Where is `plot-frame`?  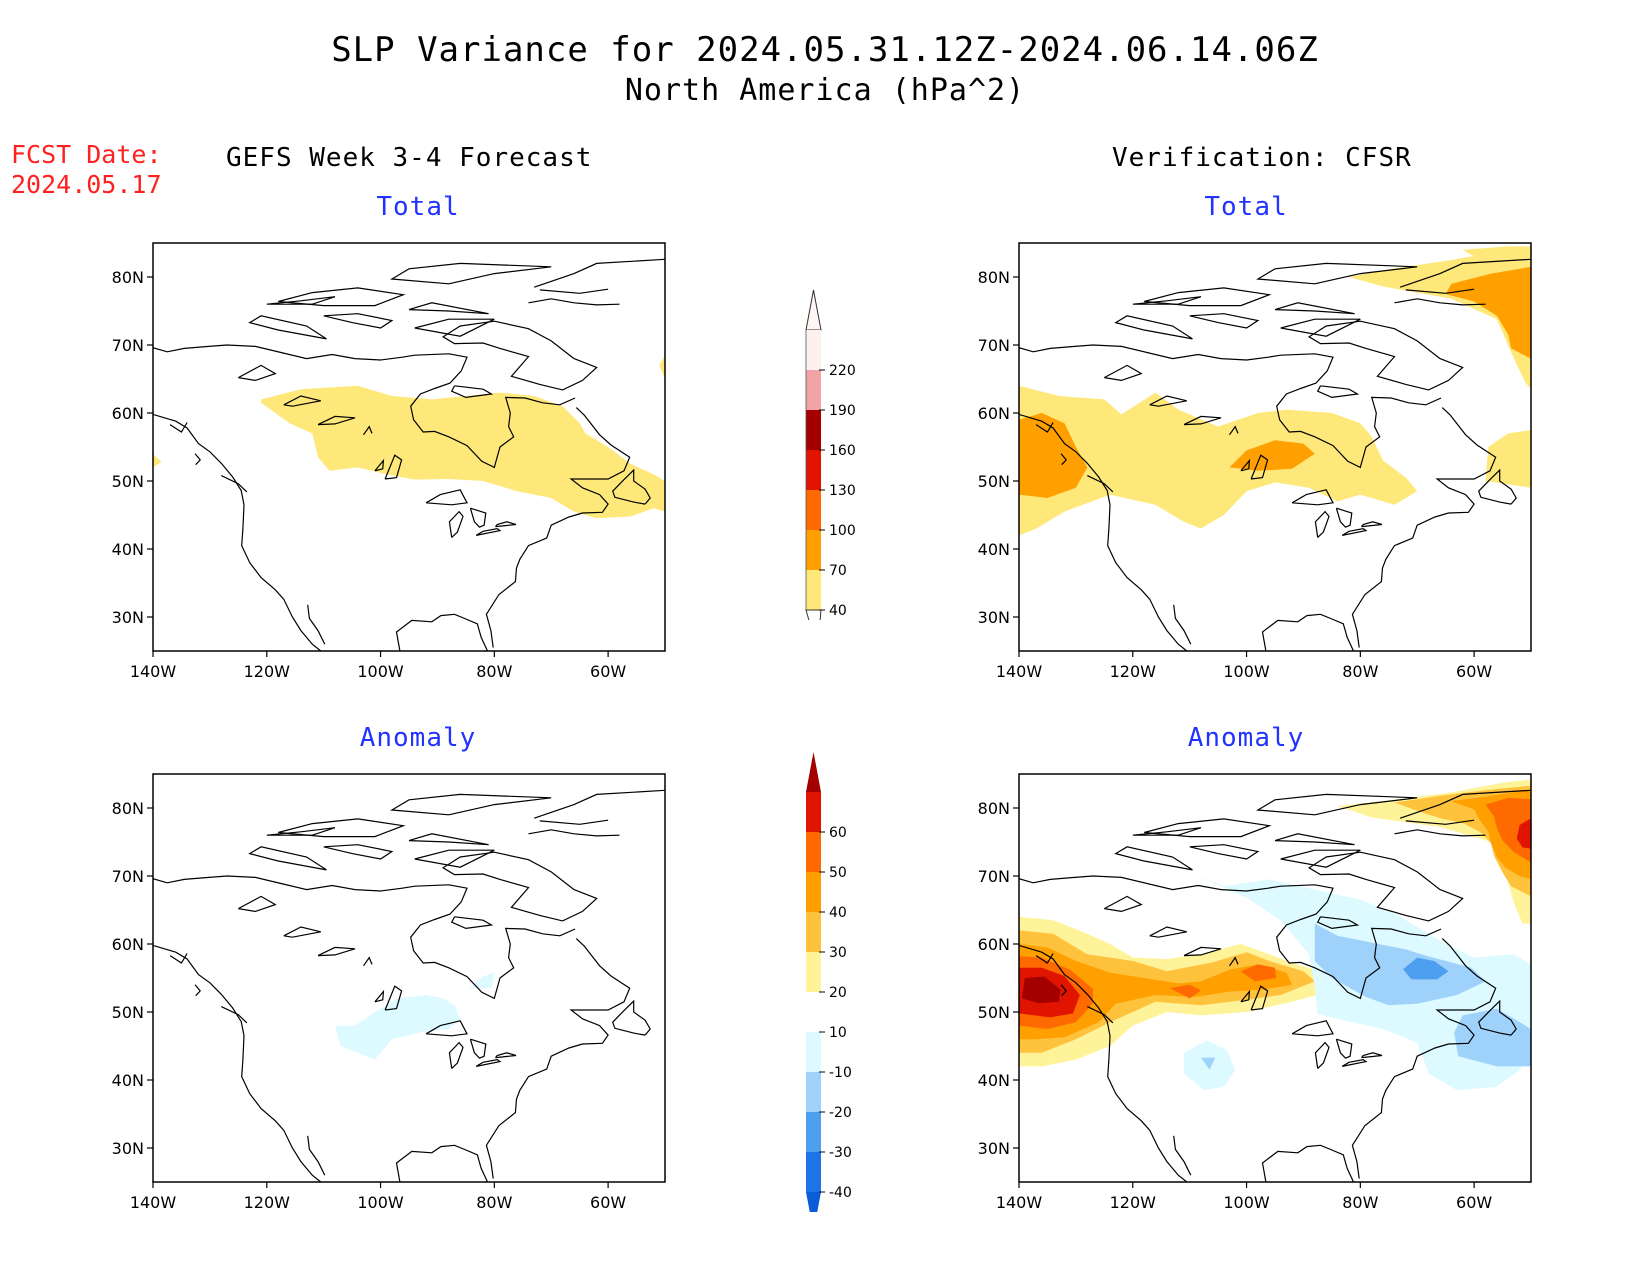
plot-frame is located at coordinates (1275, 447).